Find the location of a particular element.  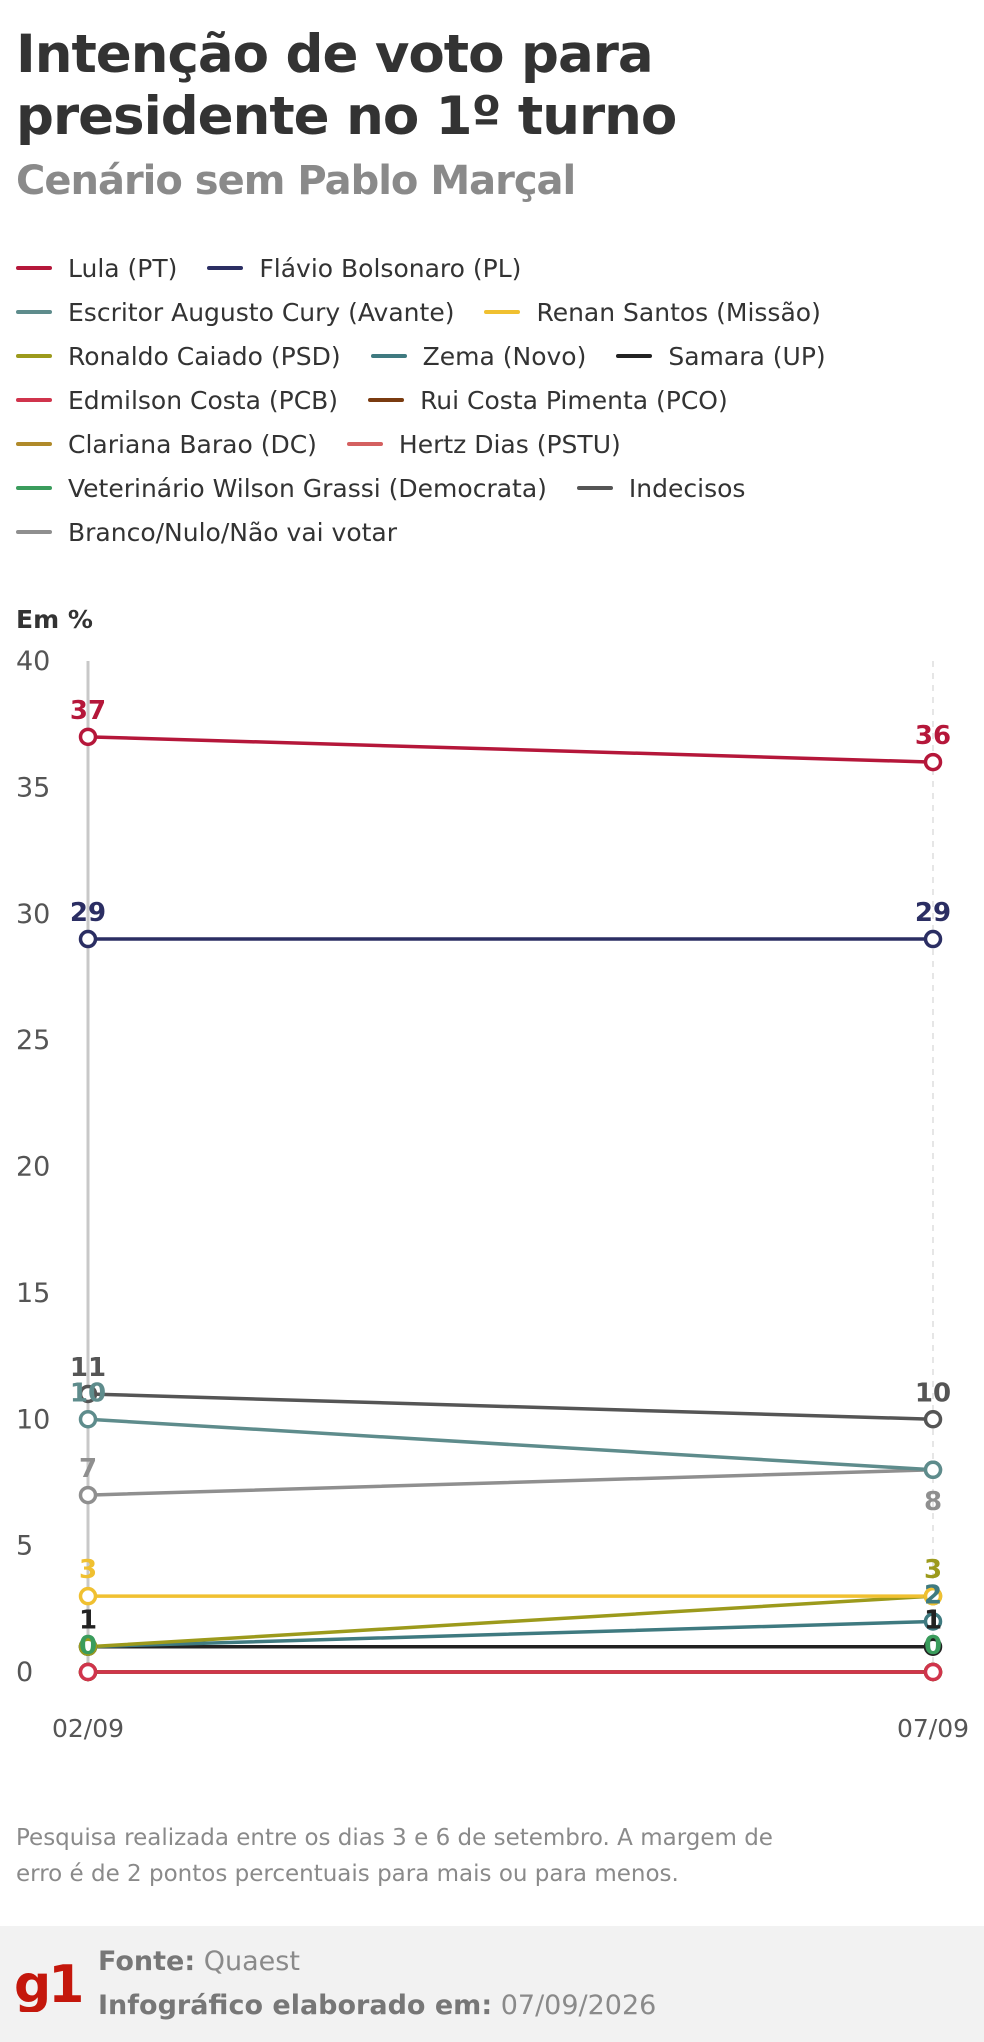

legend-item: Veterinário Wilson Grassi (Democrata) is located at coordinates (281, 488).